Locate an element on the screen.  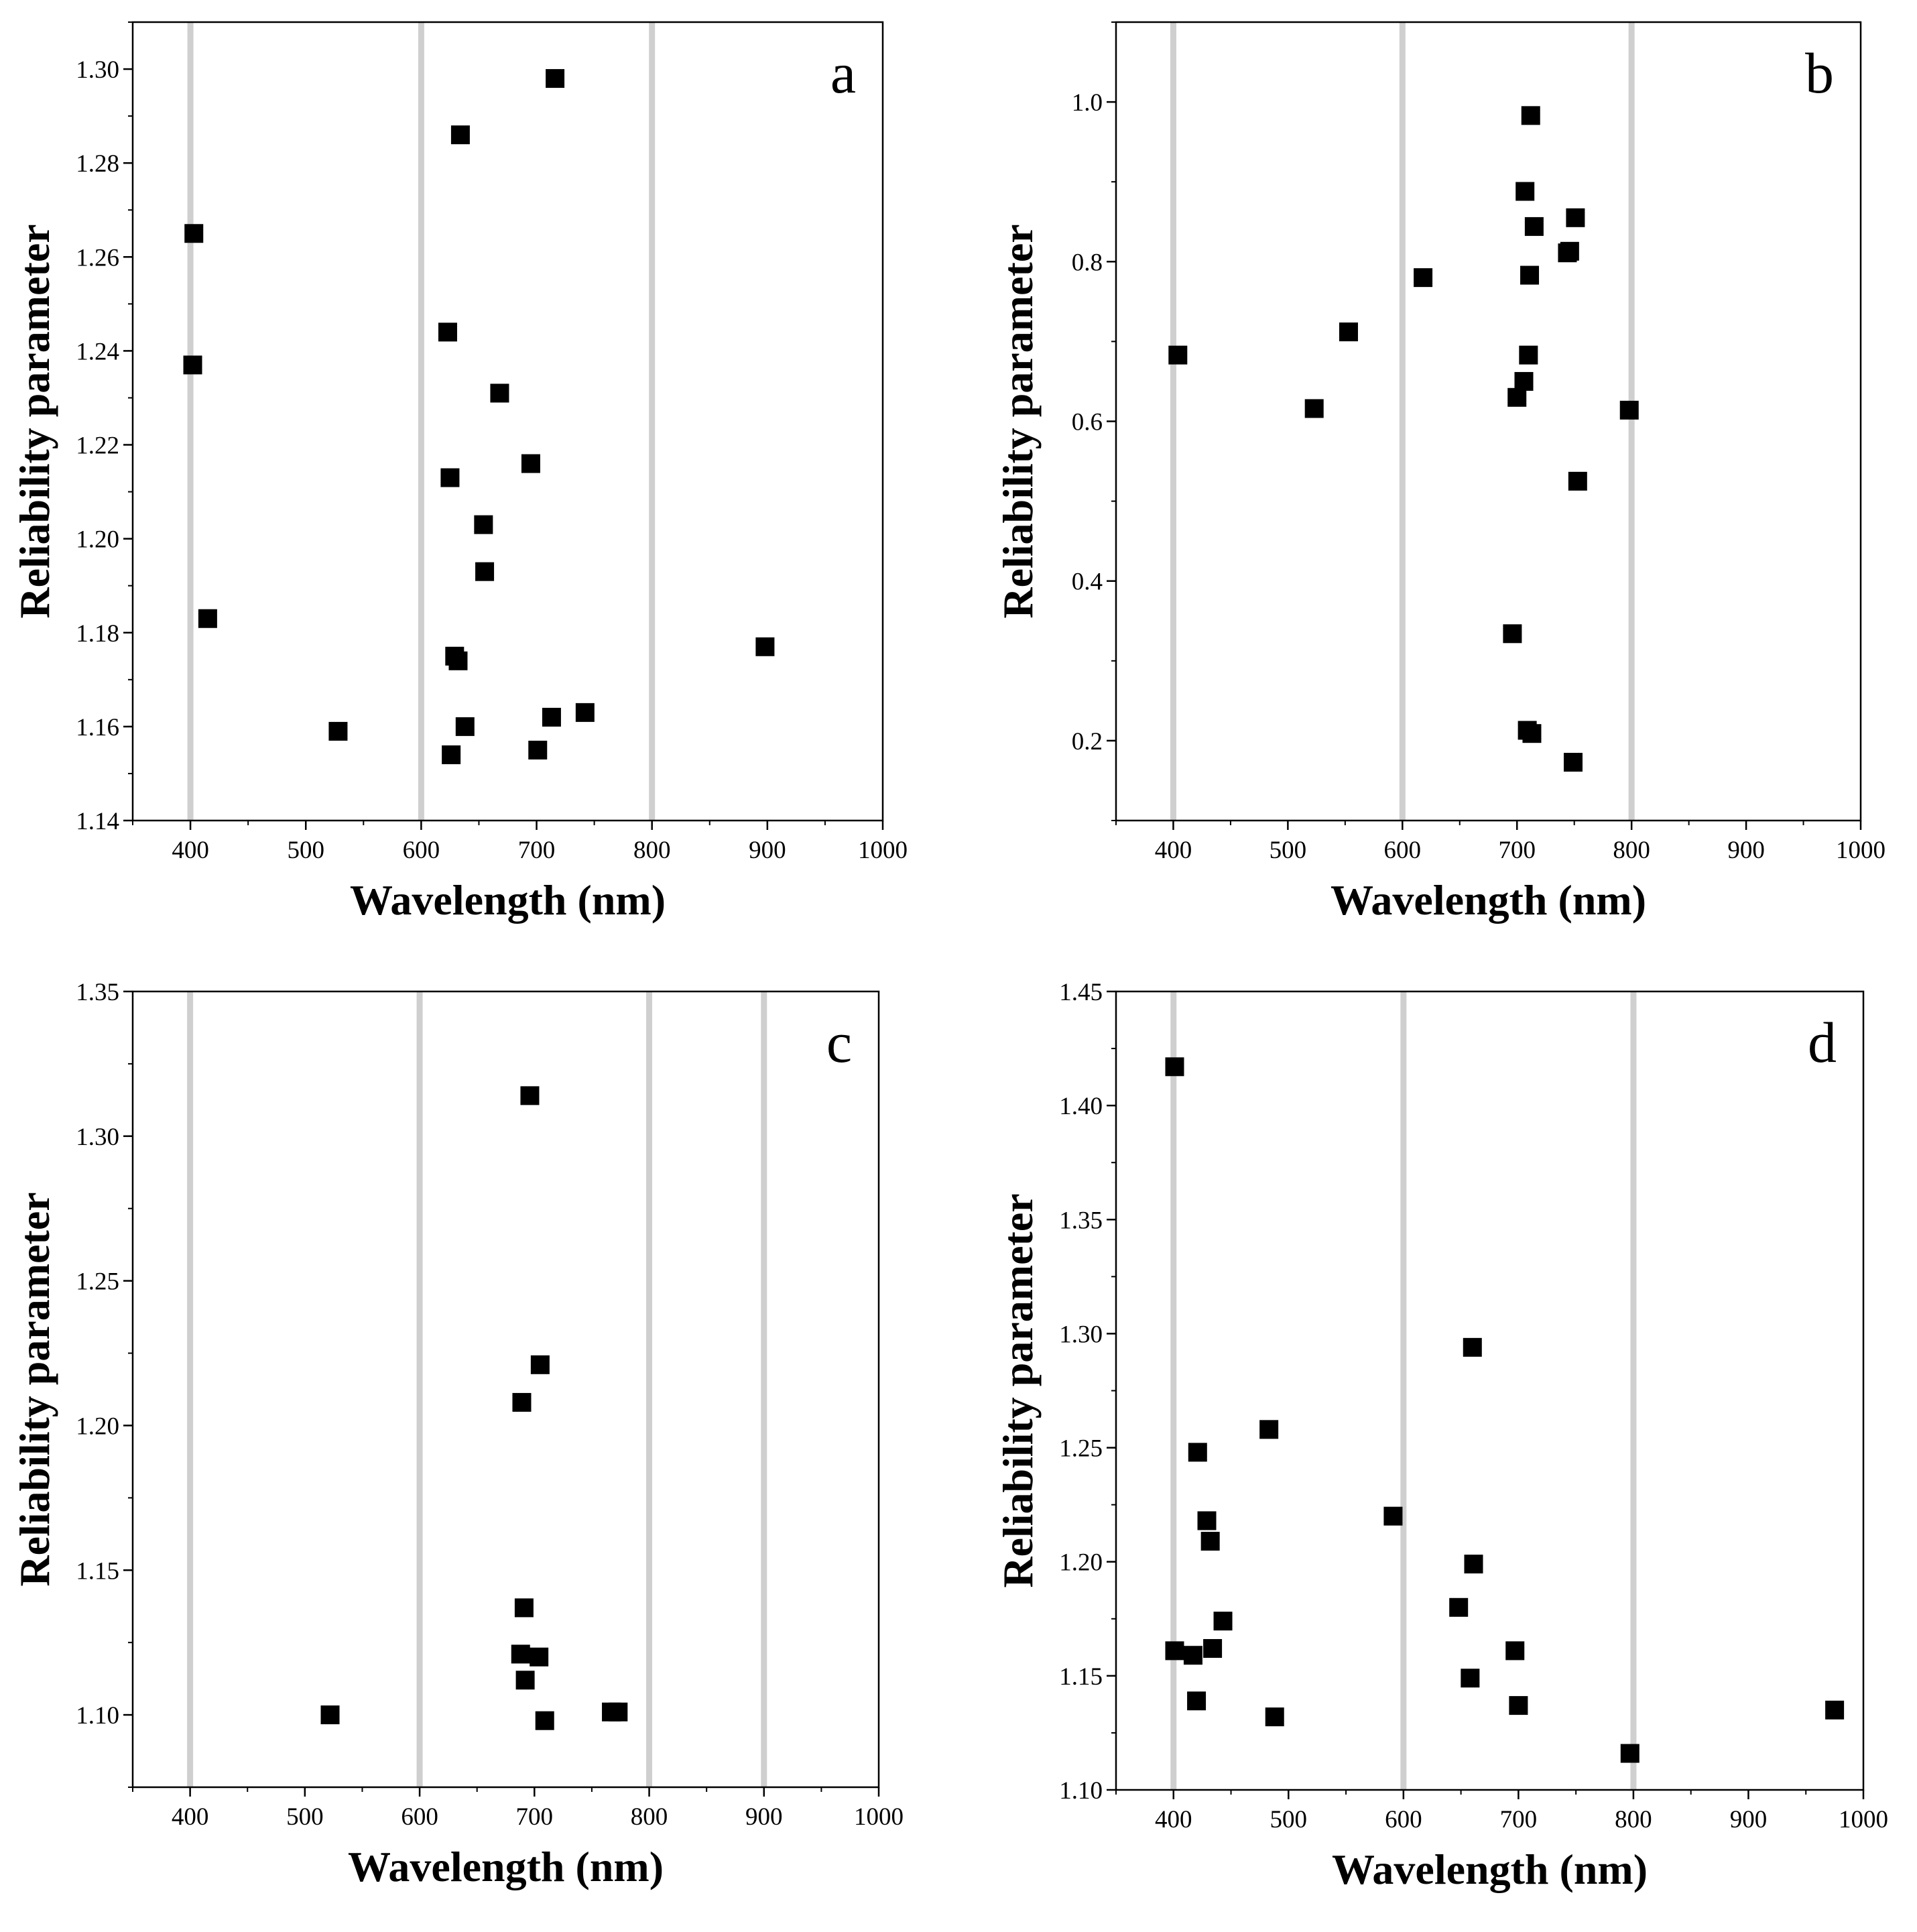
y-tick-label: 1.30 is located at coordinates (97, 70).